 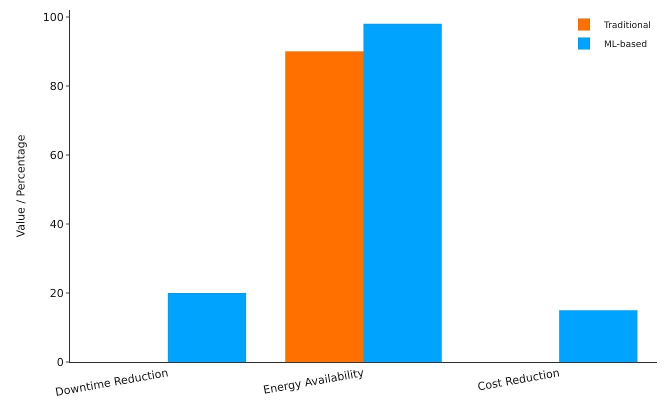 I want to click on x-tick-label: Downtime Reduction, so click(x=112, y=382).